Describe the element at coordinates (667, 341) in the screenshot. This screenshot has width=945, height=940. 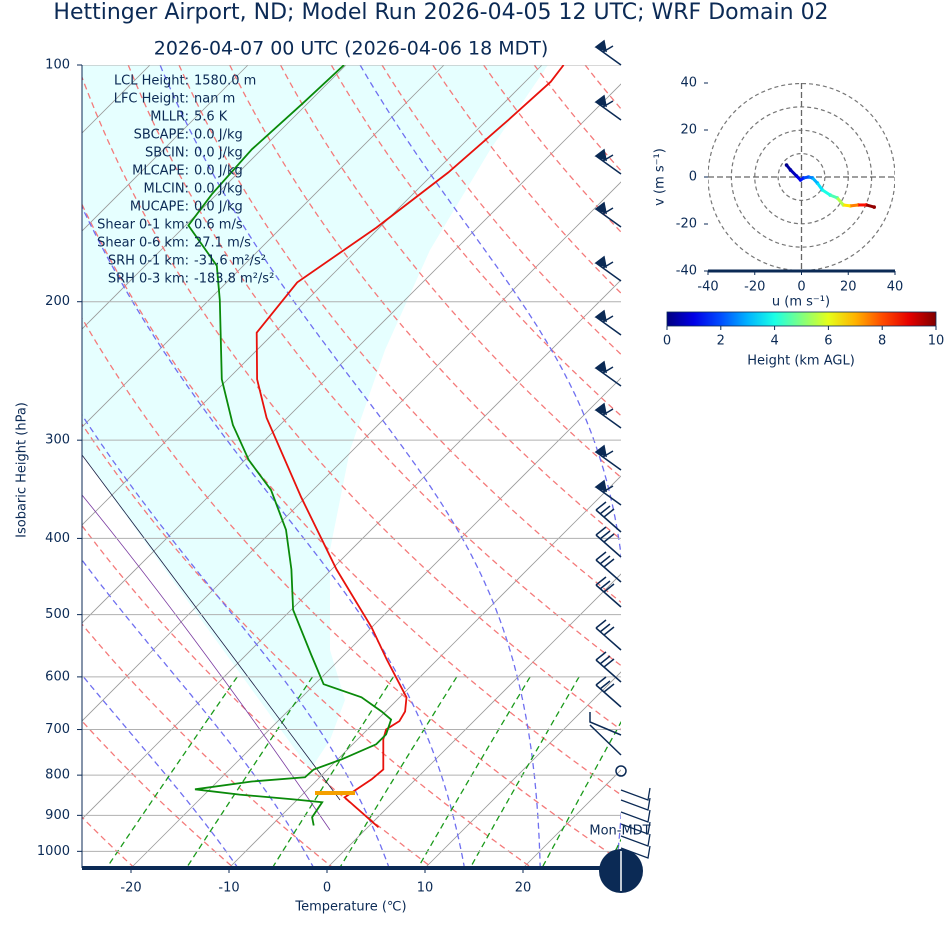
I see `colorbar-tick-label: 0` at that location.